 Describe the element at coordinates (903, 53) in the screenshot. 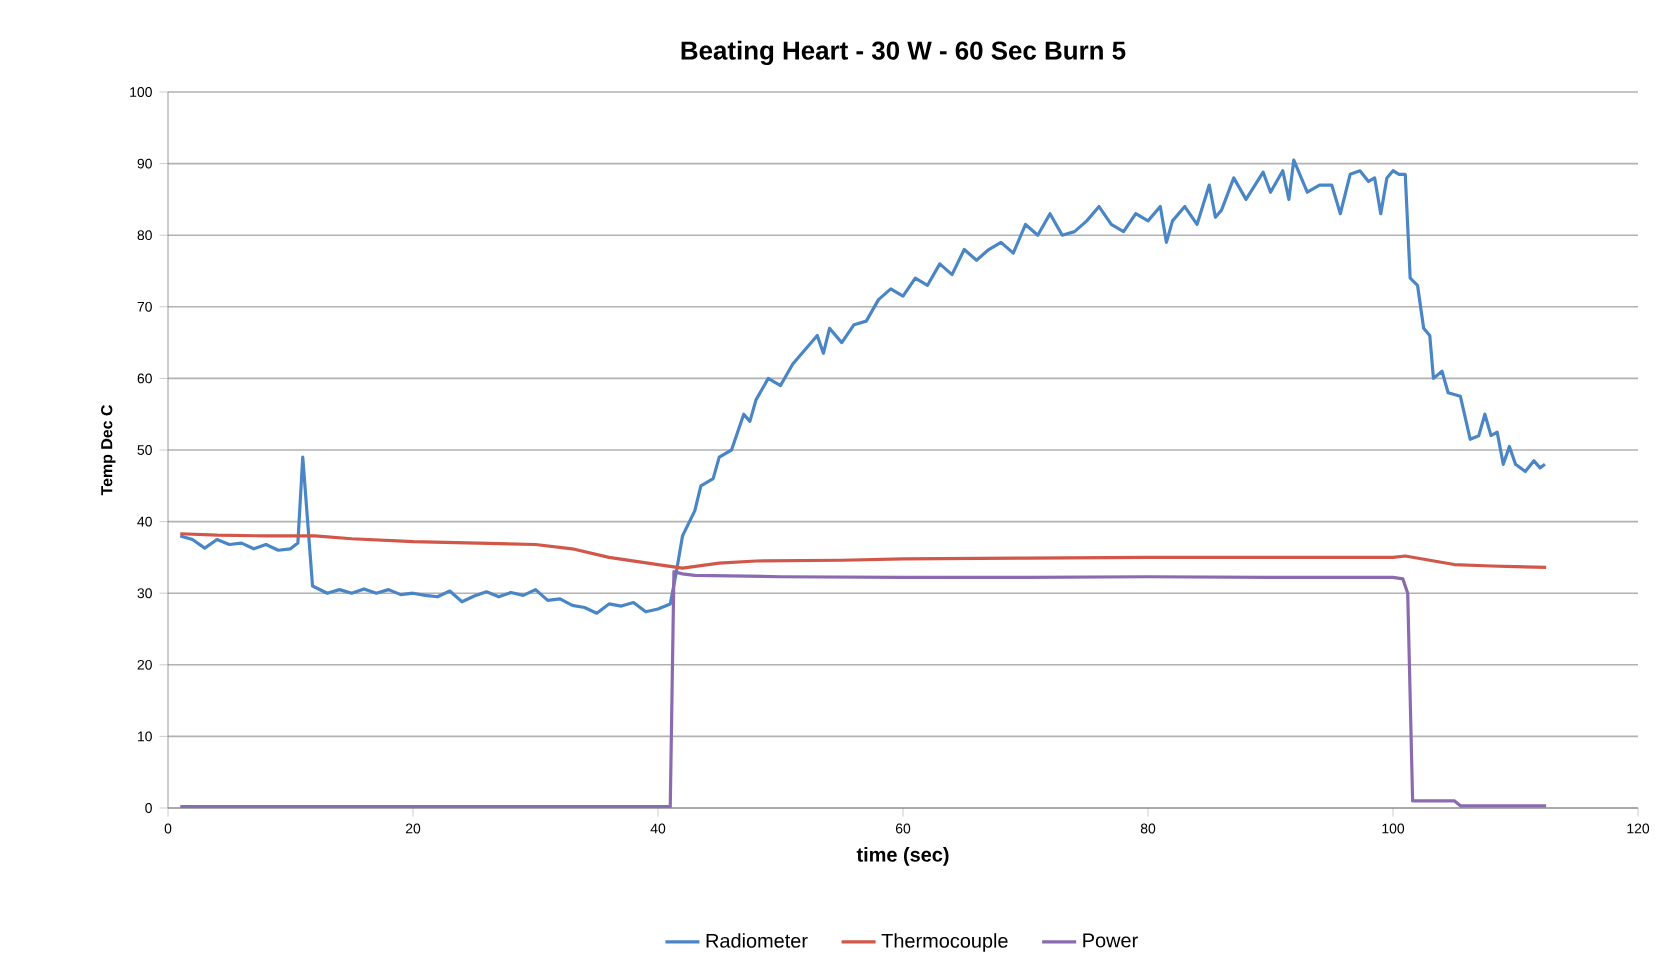

I see `chart-title: Beating Heart - 30 W - 60 Sec Burn 5` at that location.